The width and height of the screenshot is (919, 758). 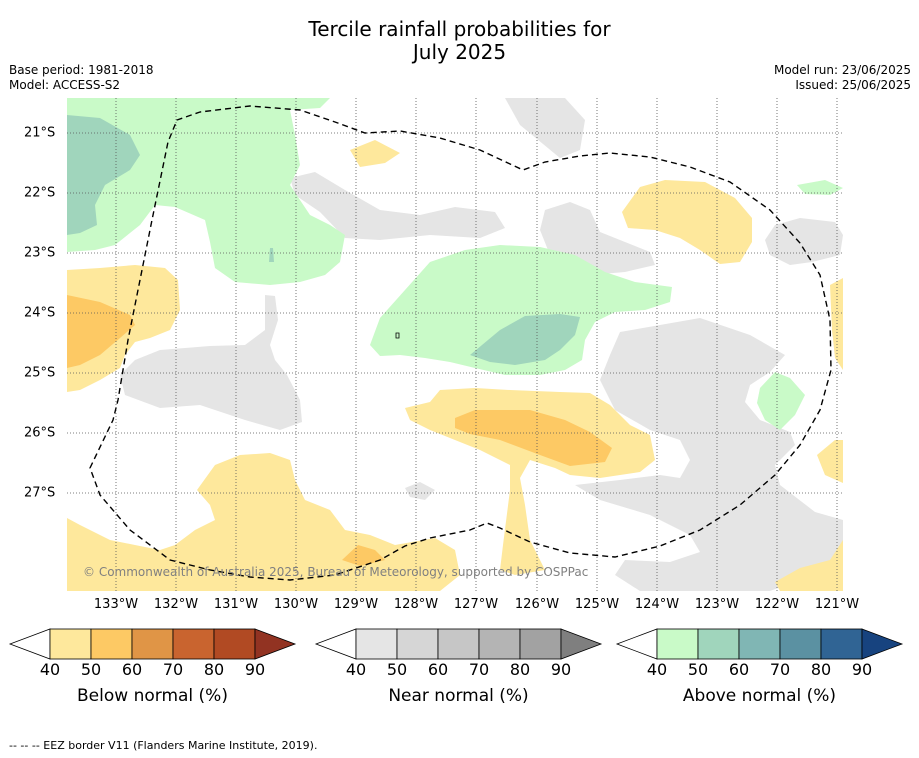 What do you see at coordinates (837, 604) in the screenshot?
I see `lon-tick: 121°W` at bounding box center [837, 604].